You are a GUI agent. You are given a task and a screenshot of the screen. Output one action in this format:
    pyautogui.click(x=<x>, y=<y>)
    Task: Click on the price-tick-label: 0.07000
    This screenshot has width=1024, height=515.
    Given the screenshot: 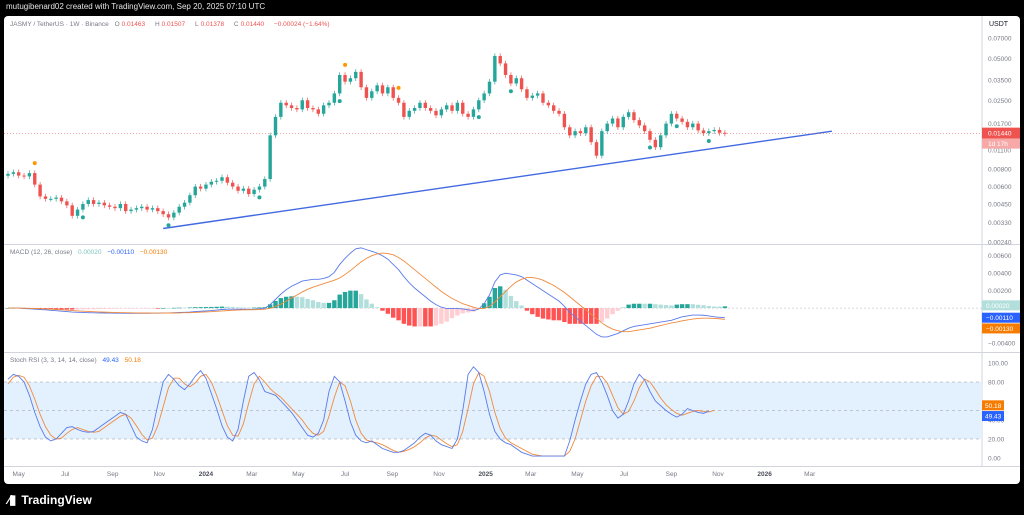 What is the action you would take?
    pyautogui.click(x=1000, y=39)
    